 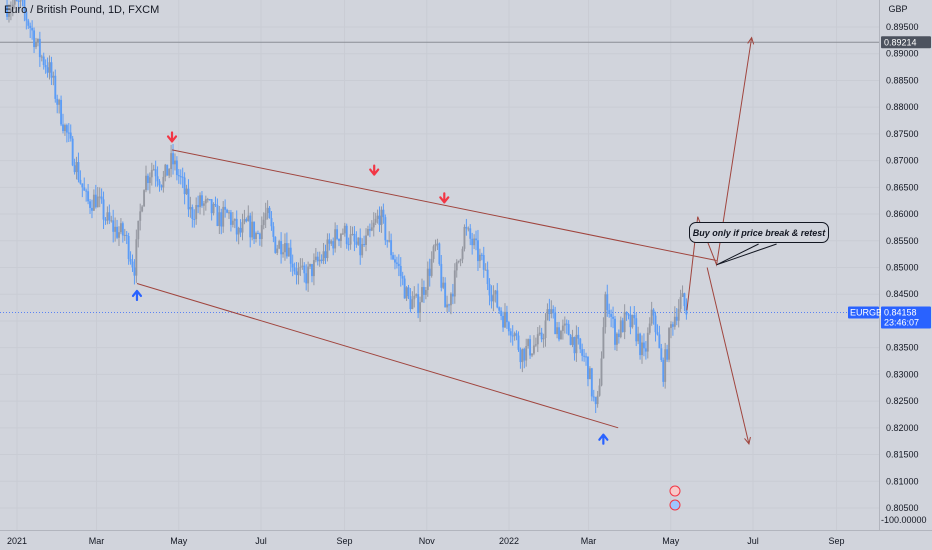 I want to click on upper-trendline, so click(x=444, y=205).